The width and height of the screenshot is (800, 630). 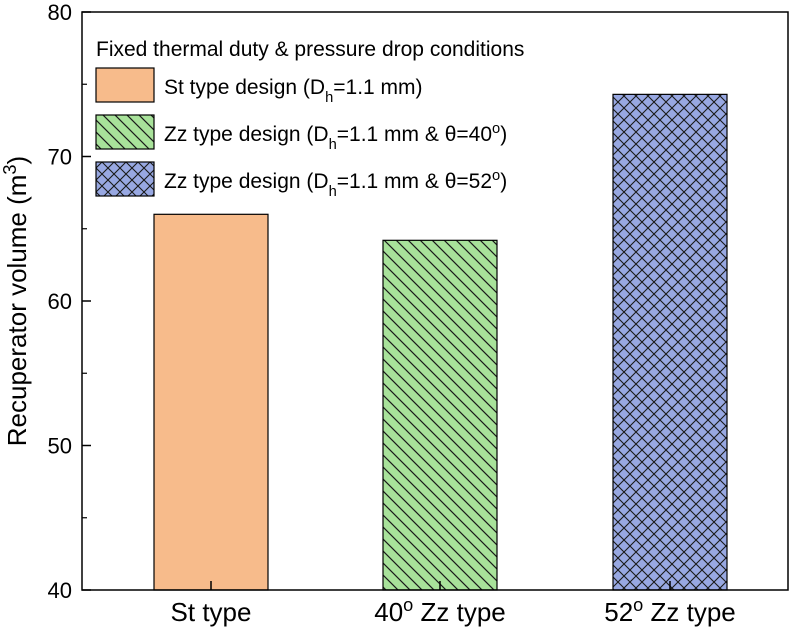 What do you see at coordinates (211, 612) in the screenshot?
I see `x-category-label: St type` at bounding box center [211, 612].